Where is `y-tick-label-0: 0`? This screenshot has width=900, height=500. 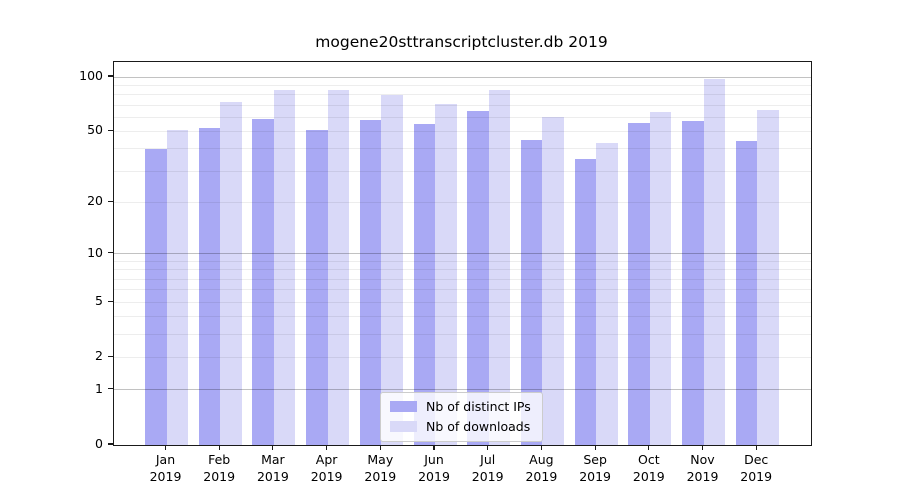 y-tick-label-0: 0 is located at coordinates (99, 443).